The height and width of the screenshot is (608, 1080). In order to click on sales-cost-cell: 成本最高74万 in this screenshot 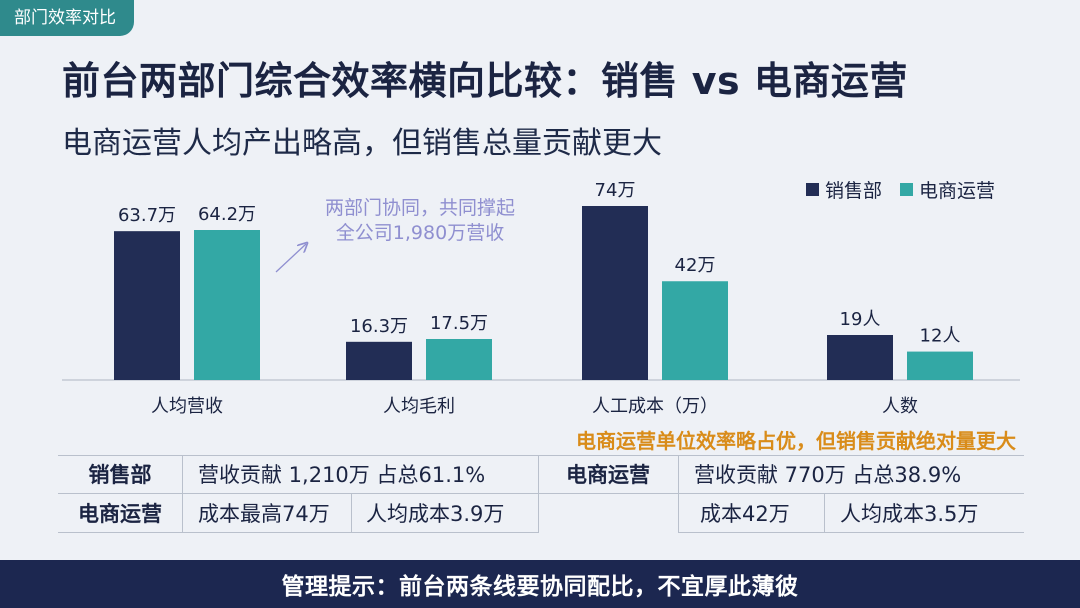, I will do `click(264, 514)`.